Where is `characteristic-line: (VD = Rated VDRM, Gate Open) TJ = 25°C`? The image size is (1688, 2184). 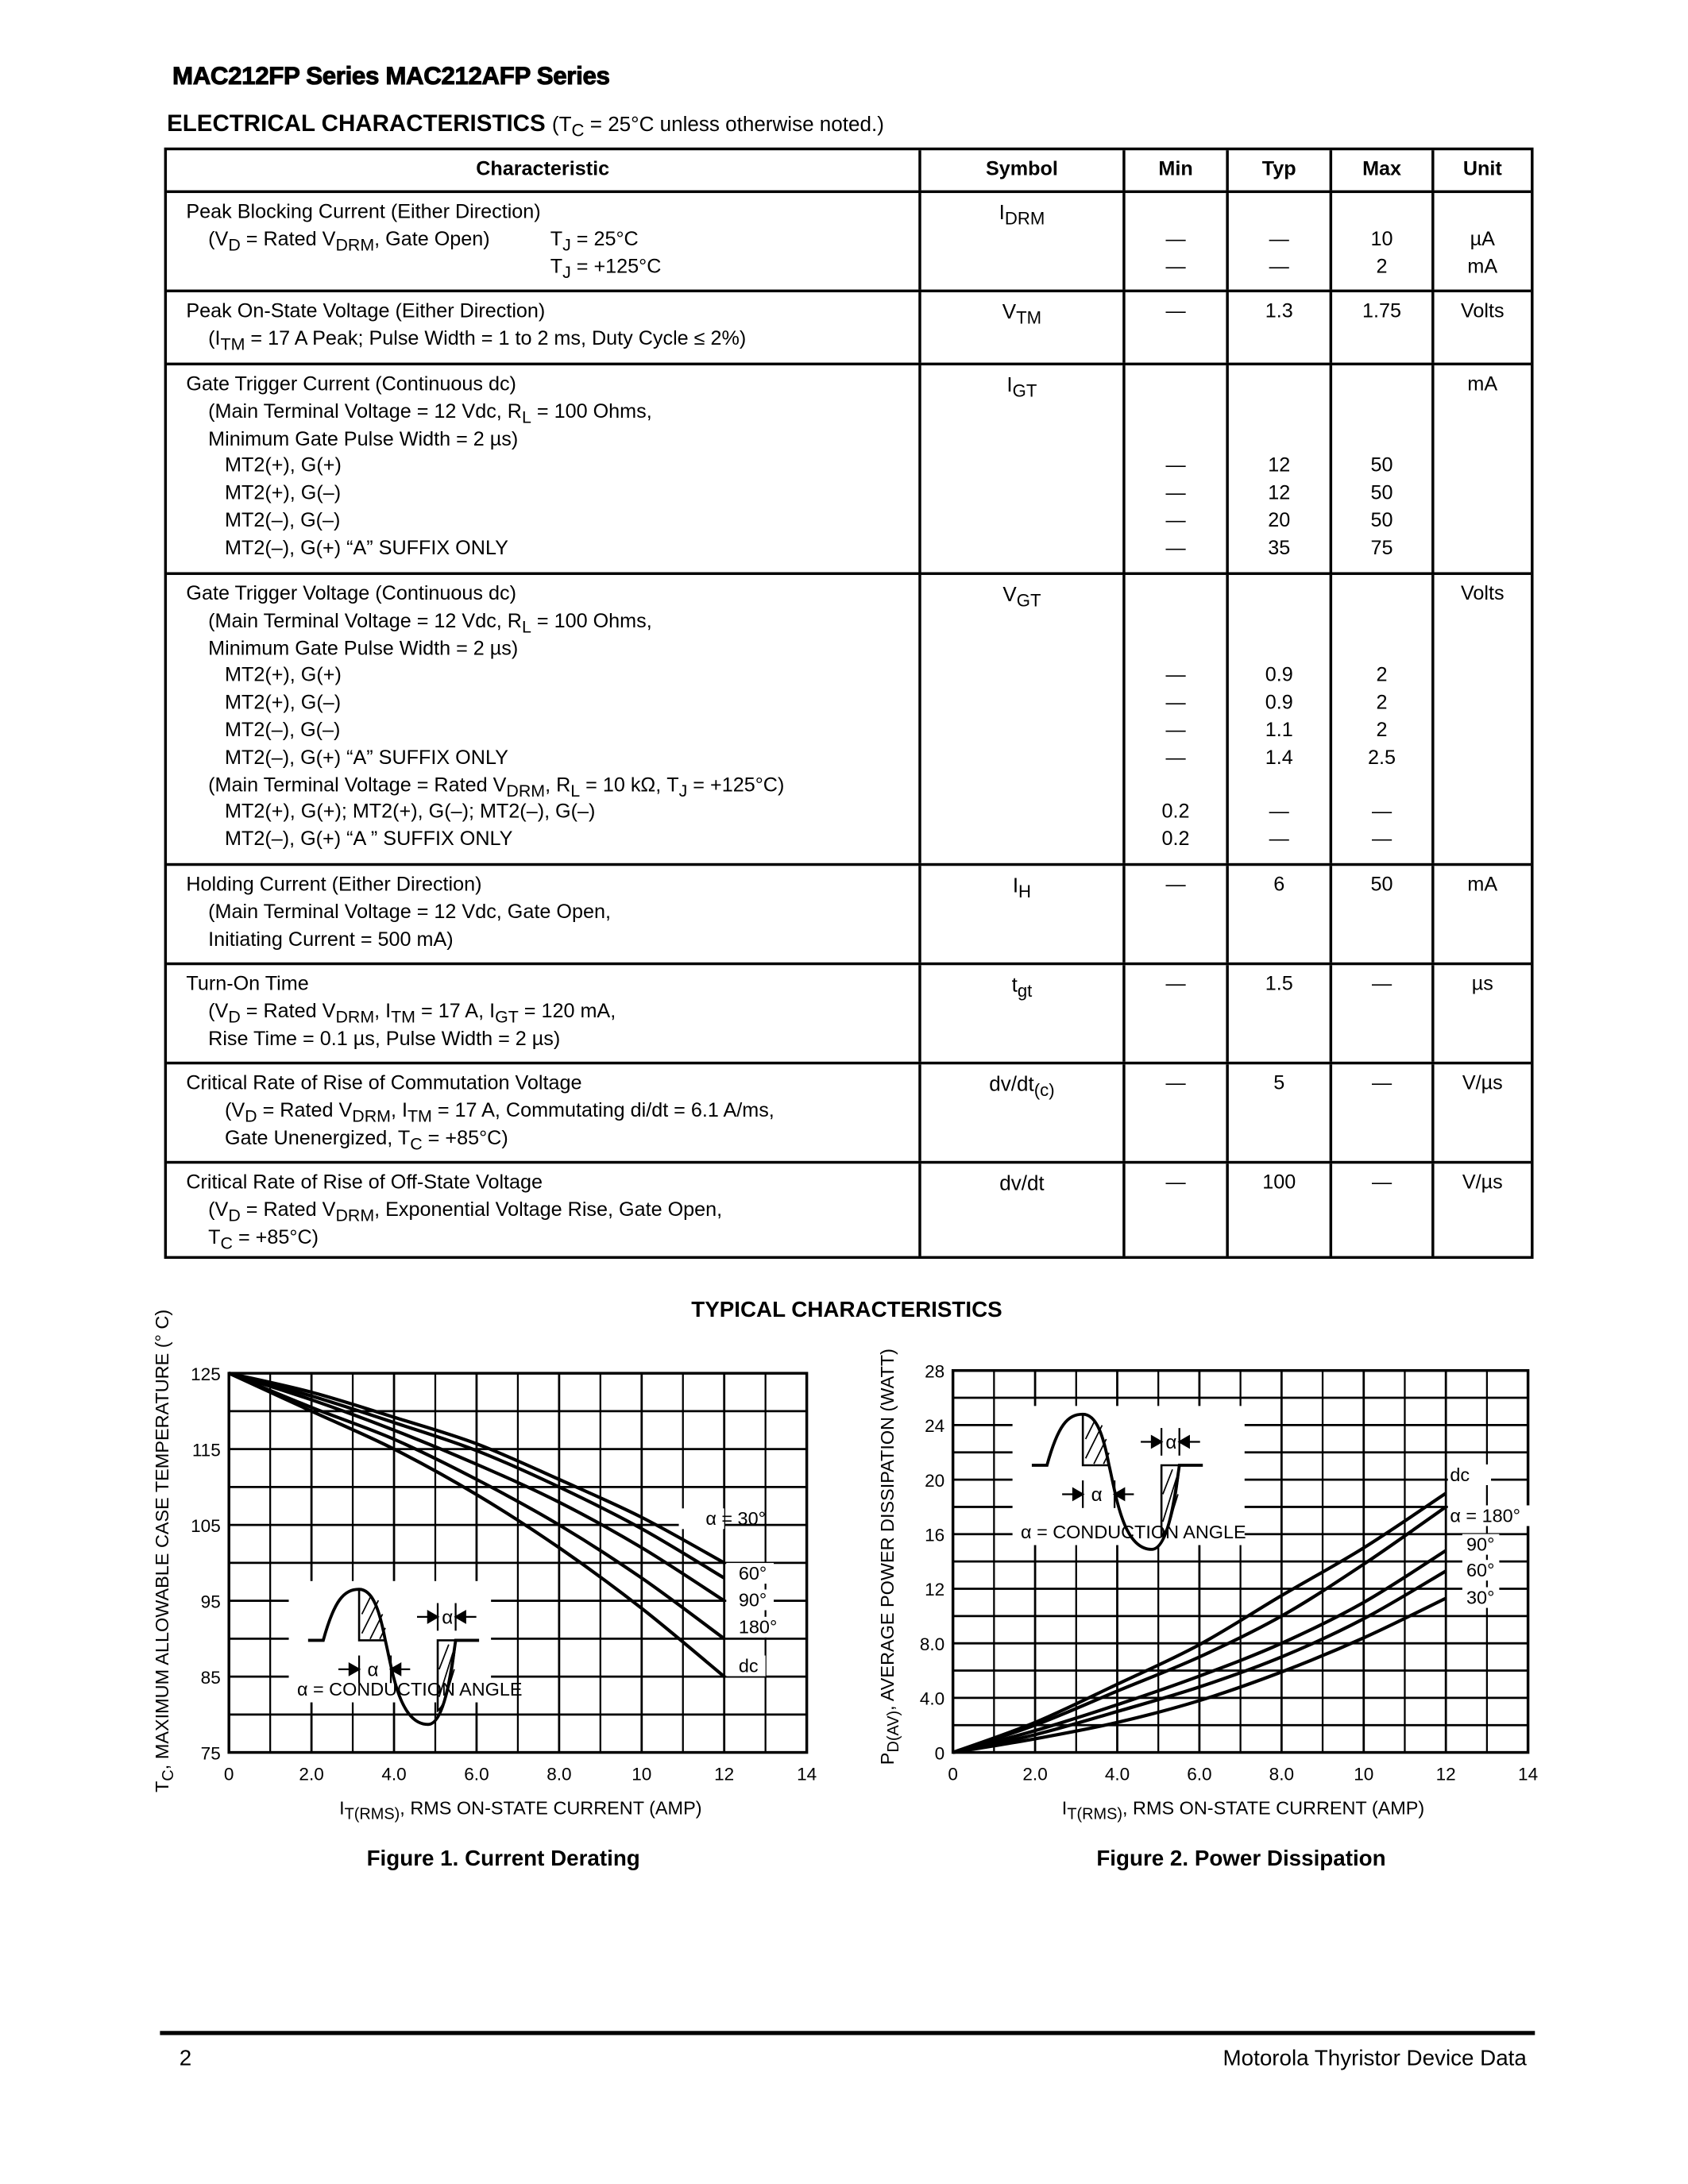
characteristic-line: (VD = Rated VDRM, Gate Open) TJ = 25°C is located at coordinates (424, 241).